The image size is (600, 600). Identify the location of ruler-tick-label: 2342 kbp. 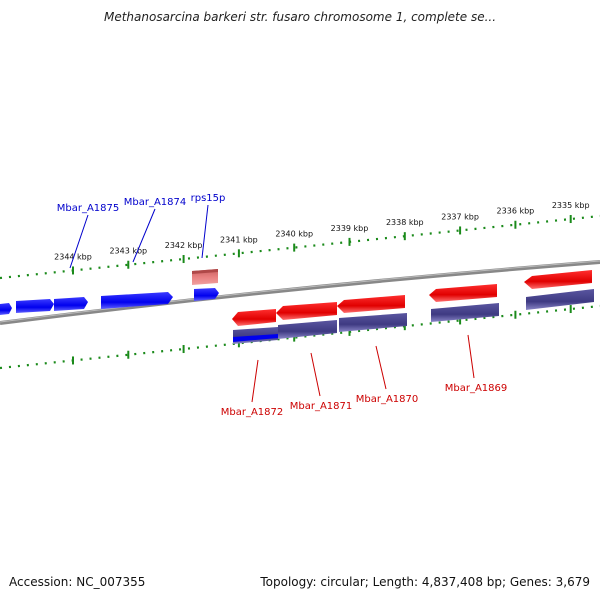
(184, 245).